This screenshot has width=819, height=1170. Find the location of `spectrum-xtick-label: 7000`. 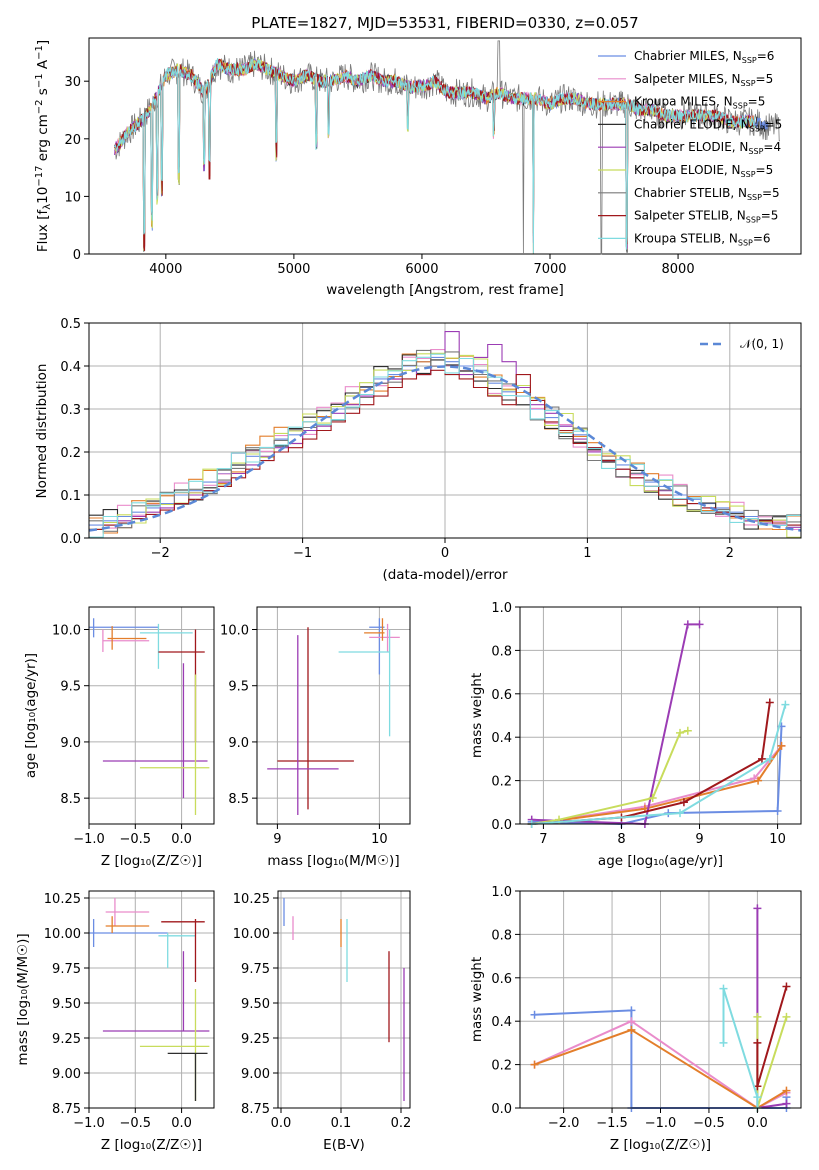

spectrum-xtick-label: 7000 is located at coordinates (549, 269).